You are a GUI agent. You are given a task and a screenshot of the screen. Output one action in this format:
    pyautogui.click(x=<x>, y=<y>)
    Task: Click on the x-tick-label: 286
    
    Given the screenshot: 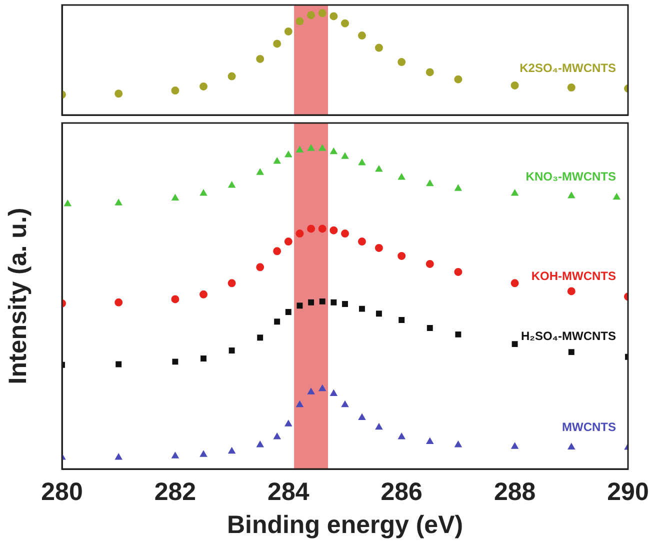 What is the action you would take?
    pyautogui.click(x=401, y=492)
    